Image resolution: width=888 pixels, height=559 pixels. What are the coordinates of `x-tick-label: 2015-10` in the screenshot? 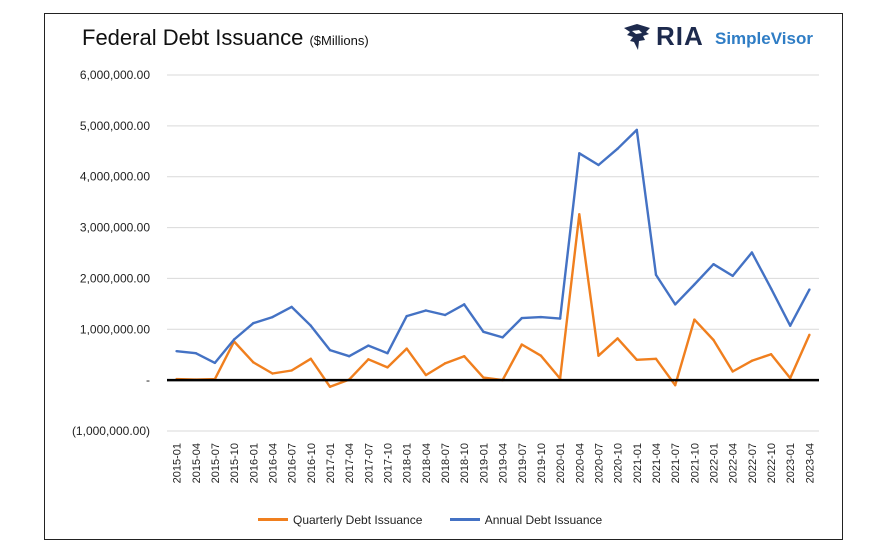 It's located at (235, 463).